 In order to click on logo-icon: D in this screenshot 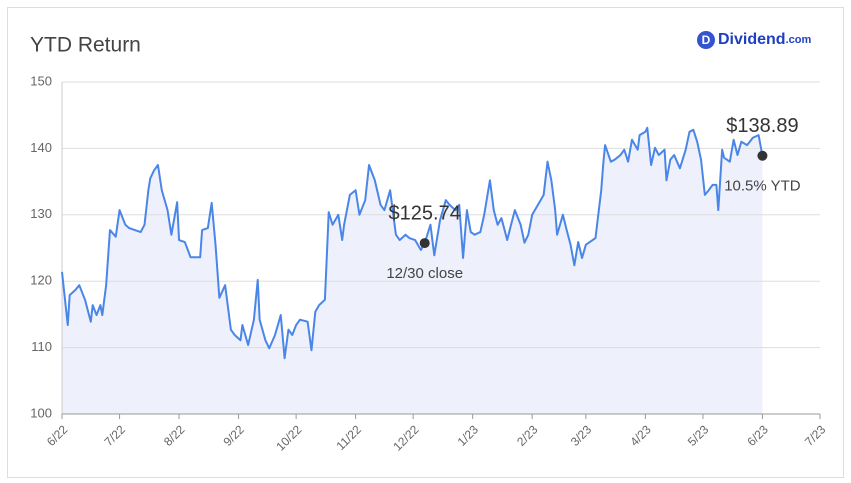, I will do `click(706, 40)`.